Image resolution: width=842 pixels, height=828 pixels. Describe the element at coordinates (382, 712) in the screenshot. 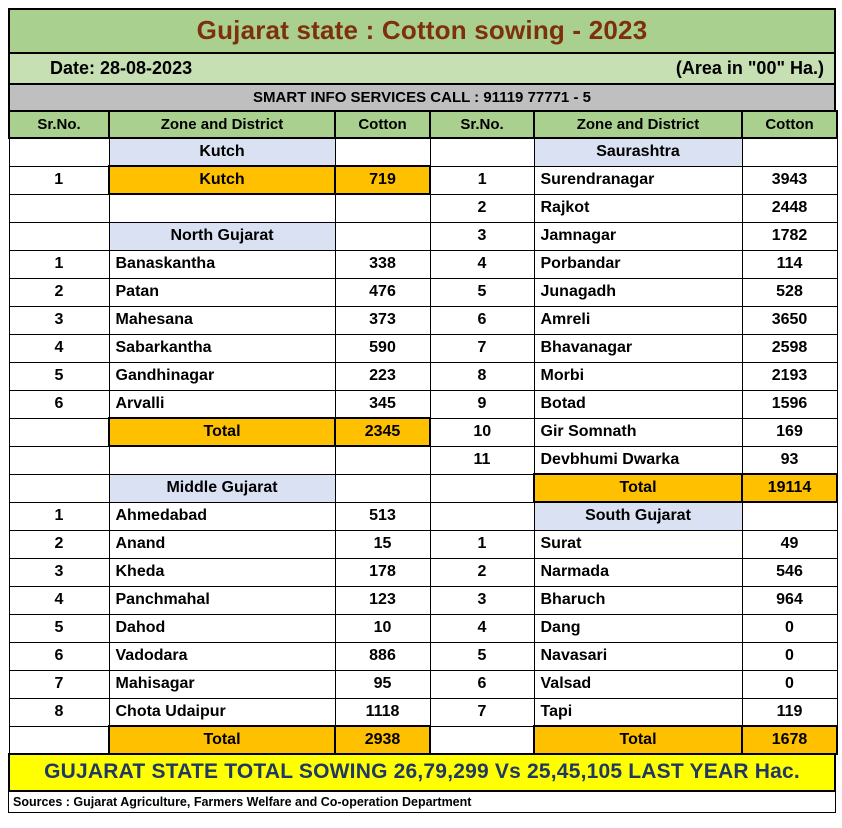

I see `left-cotton-cell: 1118` at that location.